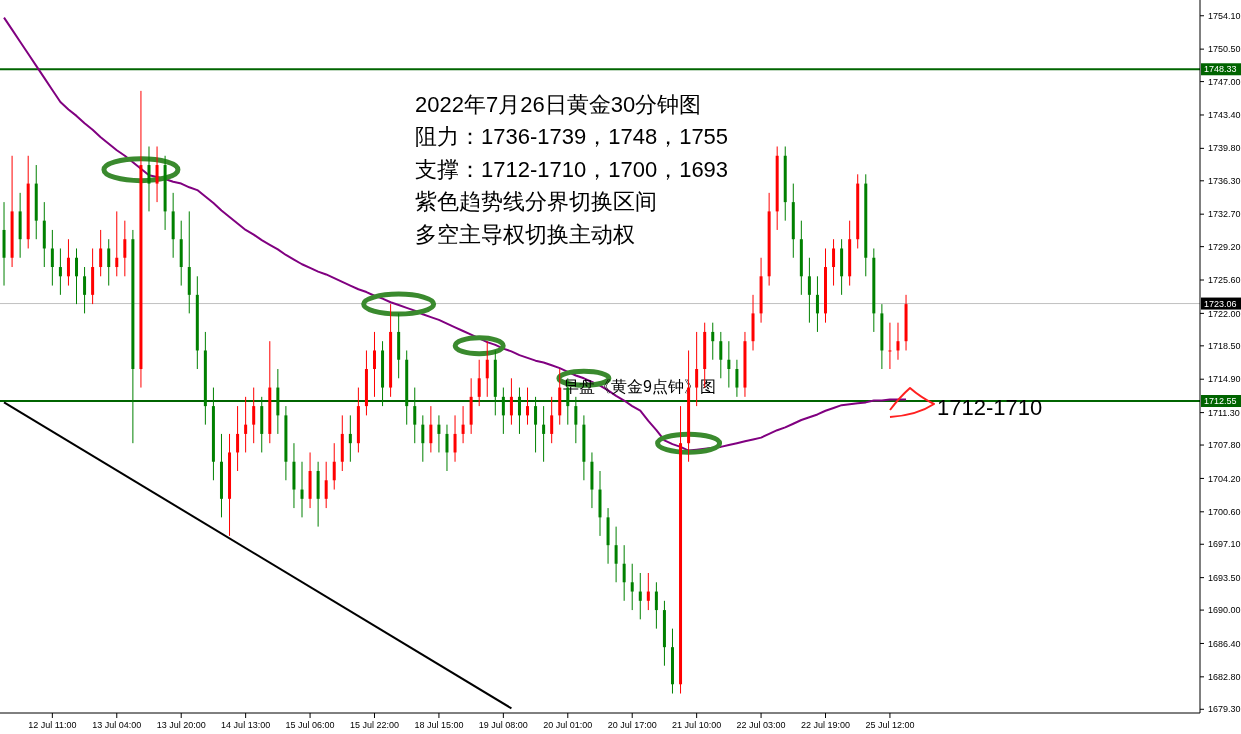 The image size is (1241, 734). Describe the element at coordinates (1224, 610) in the screenshot. I see `y-tick-label: 1690.00` at that location.